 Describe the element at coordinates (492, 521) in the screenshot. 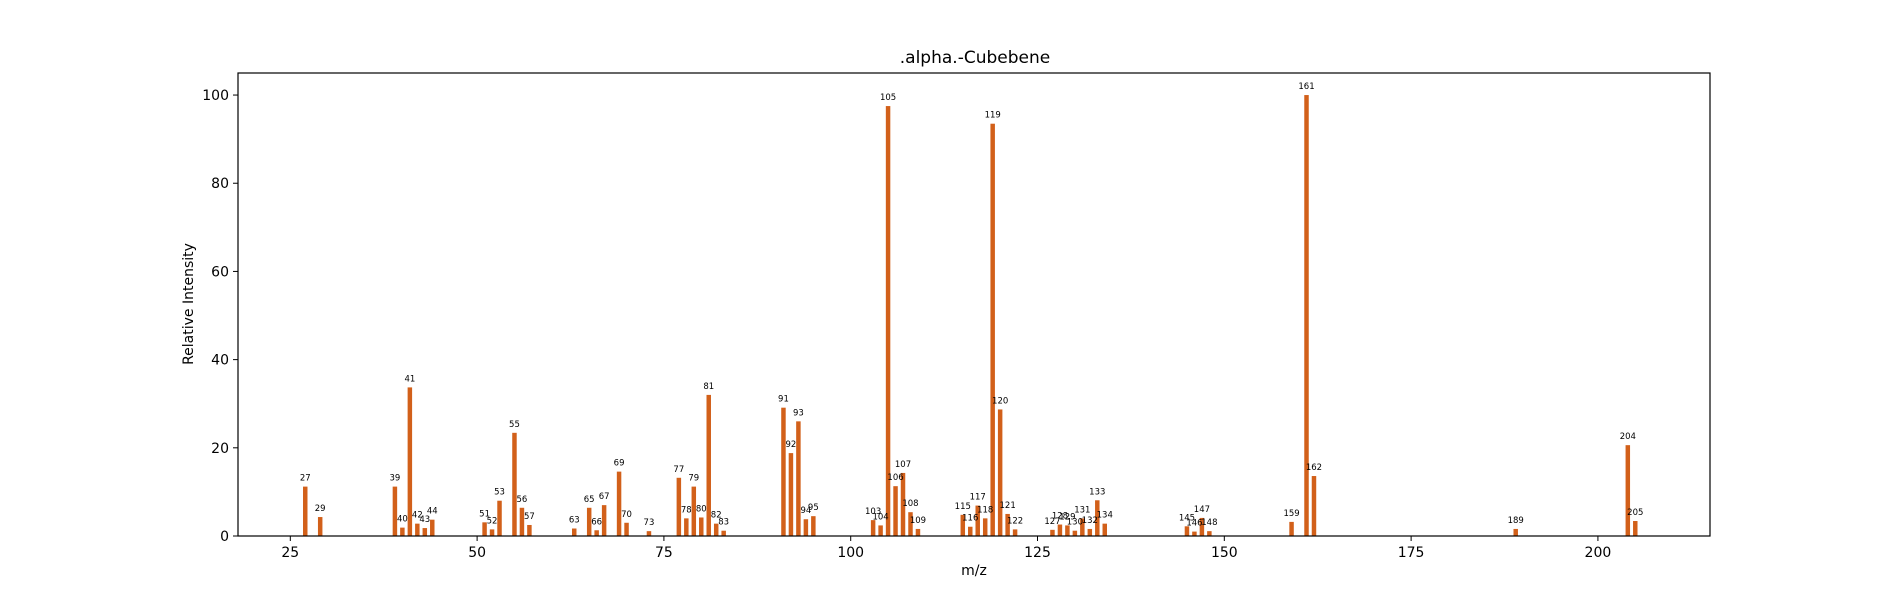

I see `bar-label-mz-52: 52` at that location.